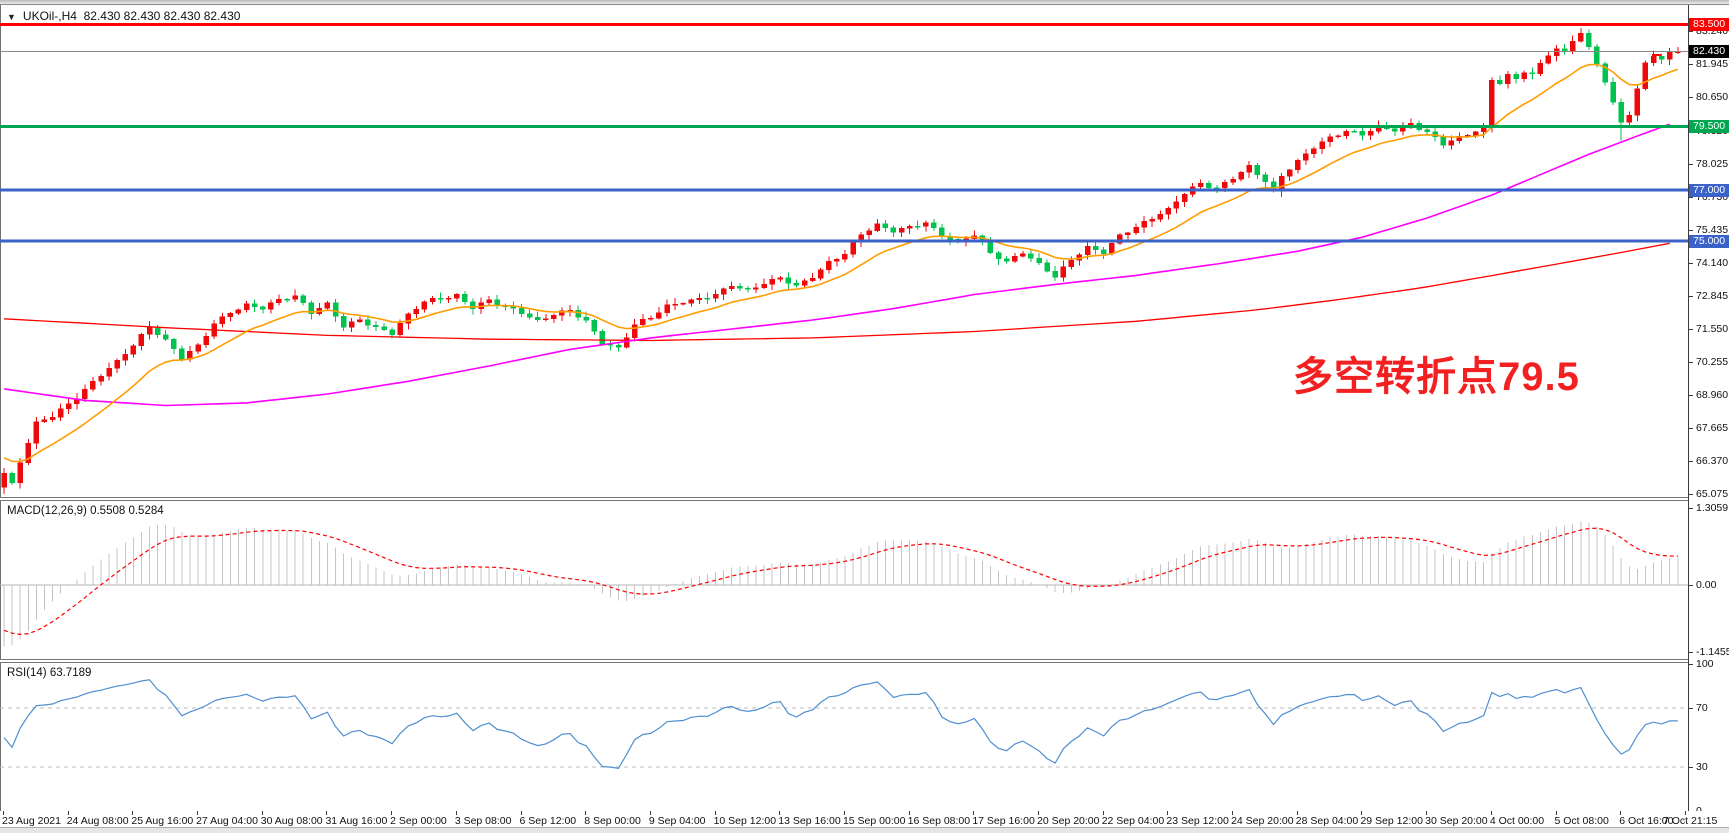  I want to click on macd-scale-0.00: 0.00, so click(1709, 585).